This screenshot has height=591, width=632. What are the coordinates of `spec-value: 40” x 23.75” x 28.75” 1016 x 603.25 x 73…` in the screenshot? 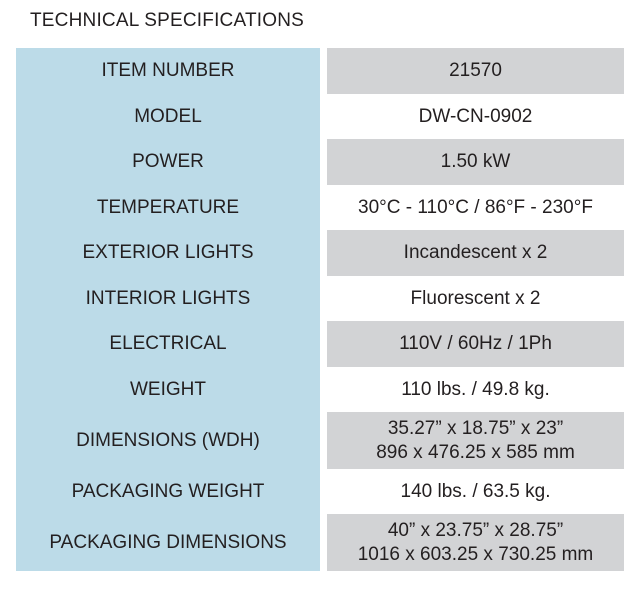 It's located at (475, 542).